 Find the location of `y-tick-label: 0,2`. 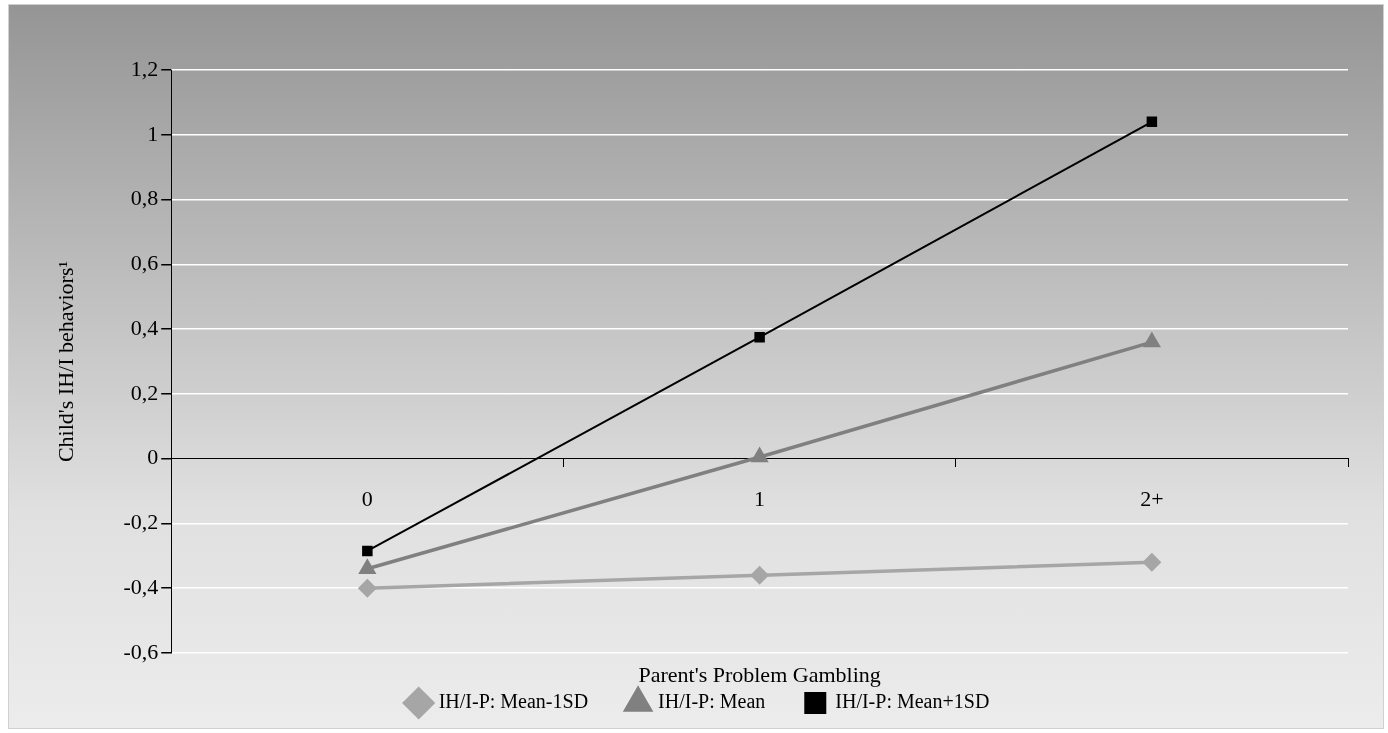

y-tick-label: 0,2 is located at coordinates (144, 392).